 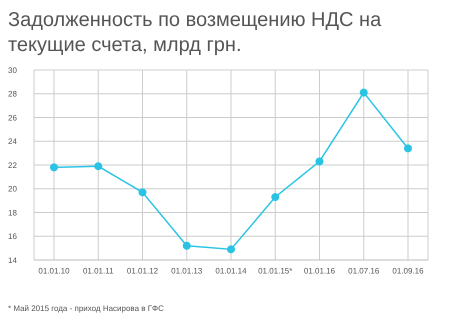 What do you see at coordinates (195, 33) in the screenshot?
I see `chart-title: Задолженность по возмещению НДС на текущие счета, млрд грн.` at bounding box center [195, 33].